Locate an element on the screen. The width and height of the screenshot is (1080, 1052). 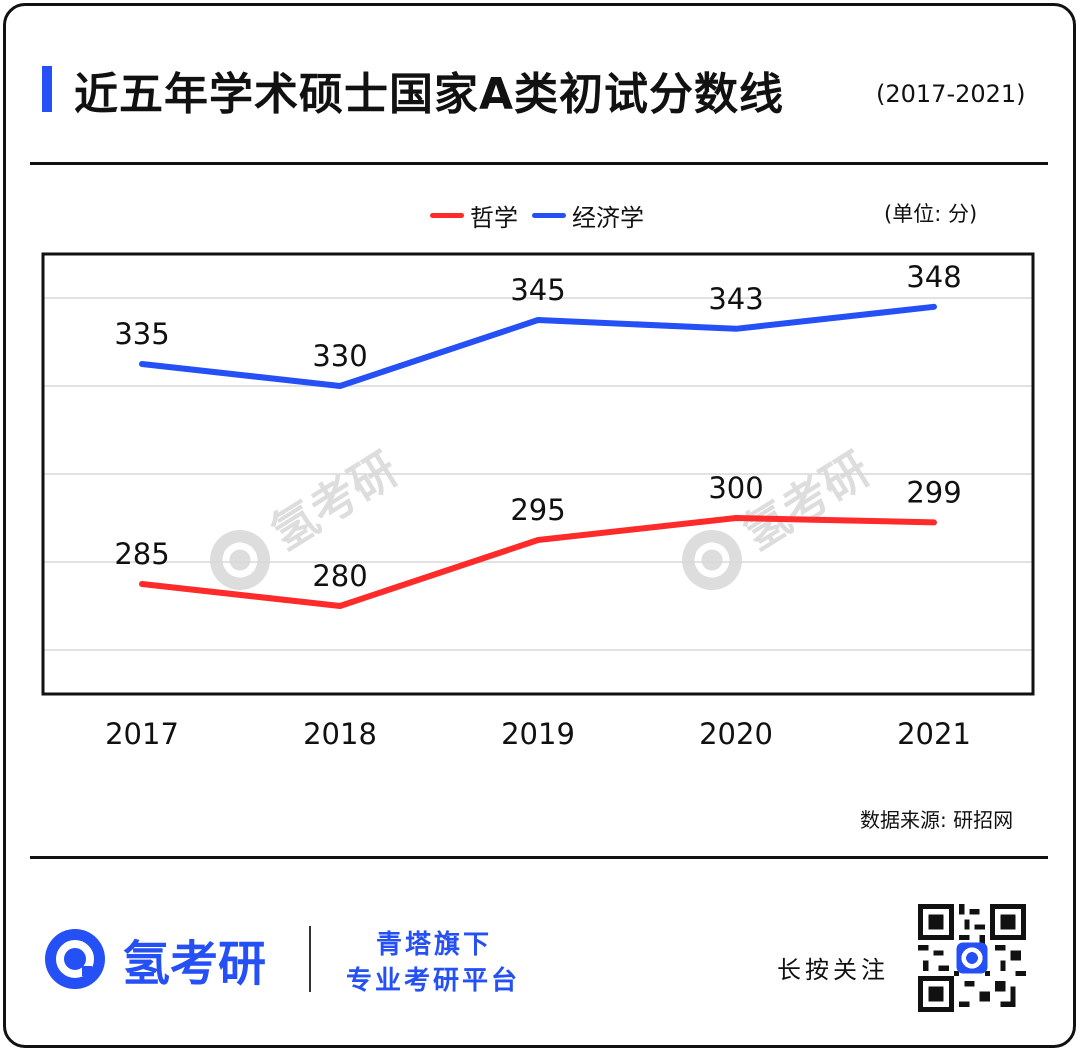
data-label: 348 is located at coordinates (933, 277).